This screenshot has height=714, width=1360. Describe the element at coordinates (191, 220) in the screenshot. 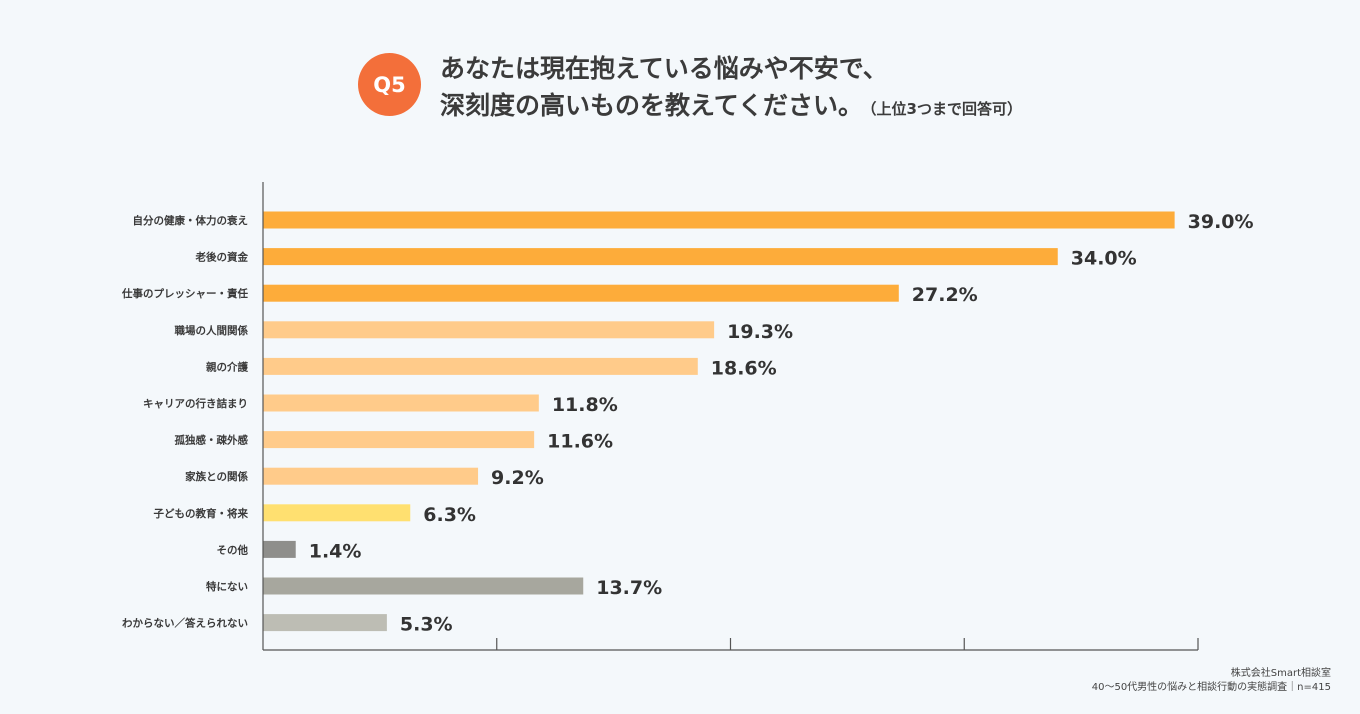

I see `category-label: 自分の健康・体力の衰え` at that location.